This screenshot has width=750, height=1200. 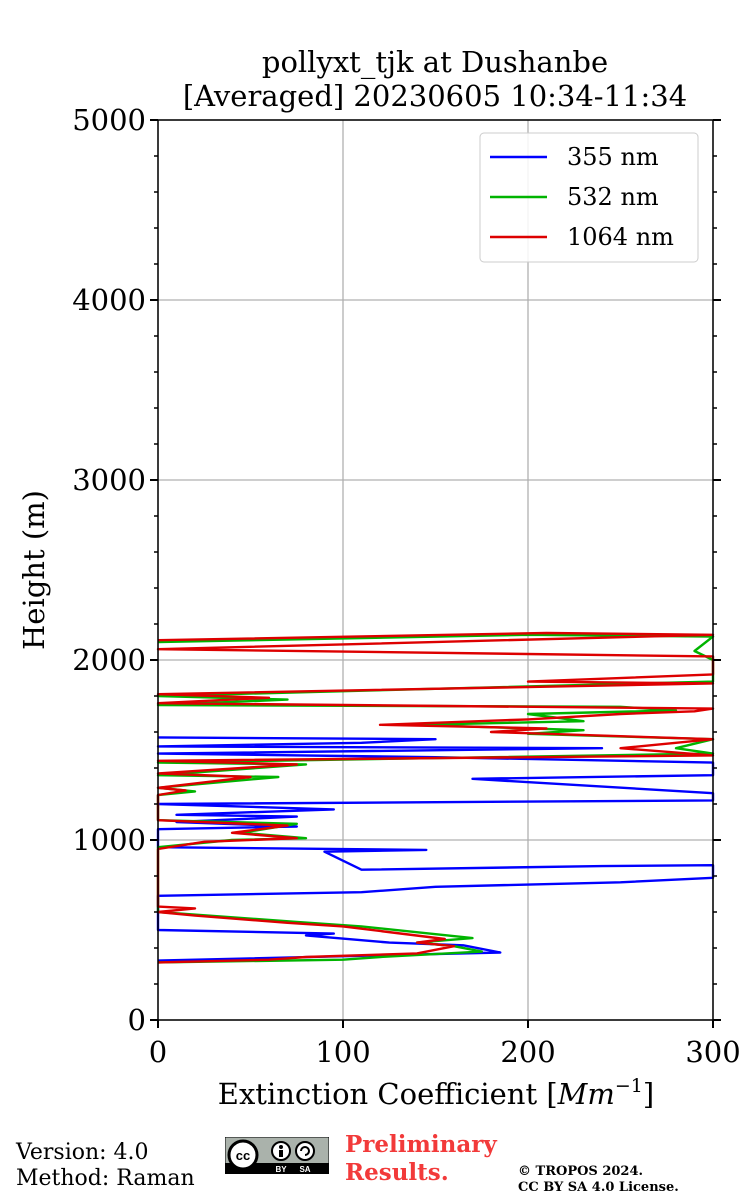 I want to click on copyright-line1: © TROPOS 2024., so click(x=581, y=1171).